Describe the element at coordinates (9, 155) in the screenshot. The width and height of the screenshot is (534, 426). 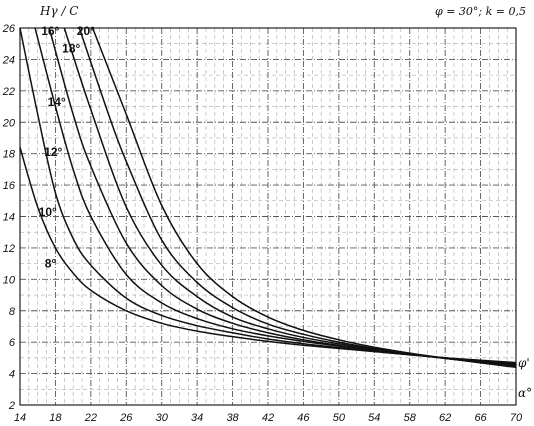
I see `y-tick-label: 18` at that location.